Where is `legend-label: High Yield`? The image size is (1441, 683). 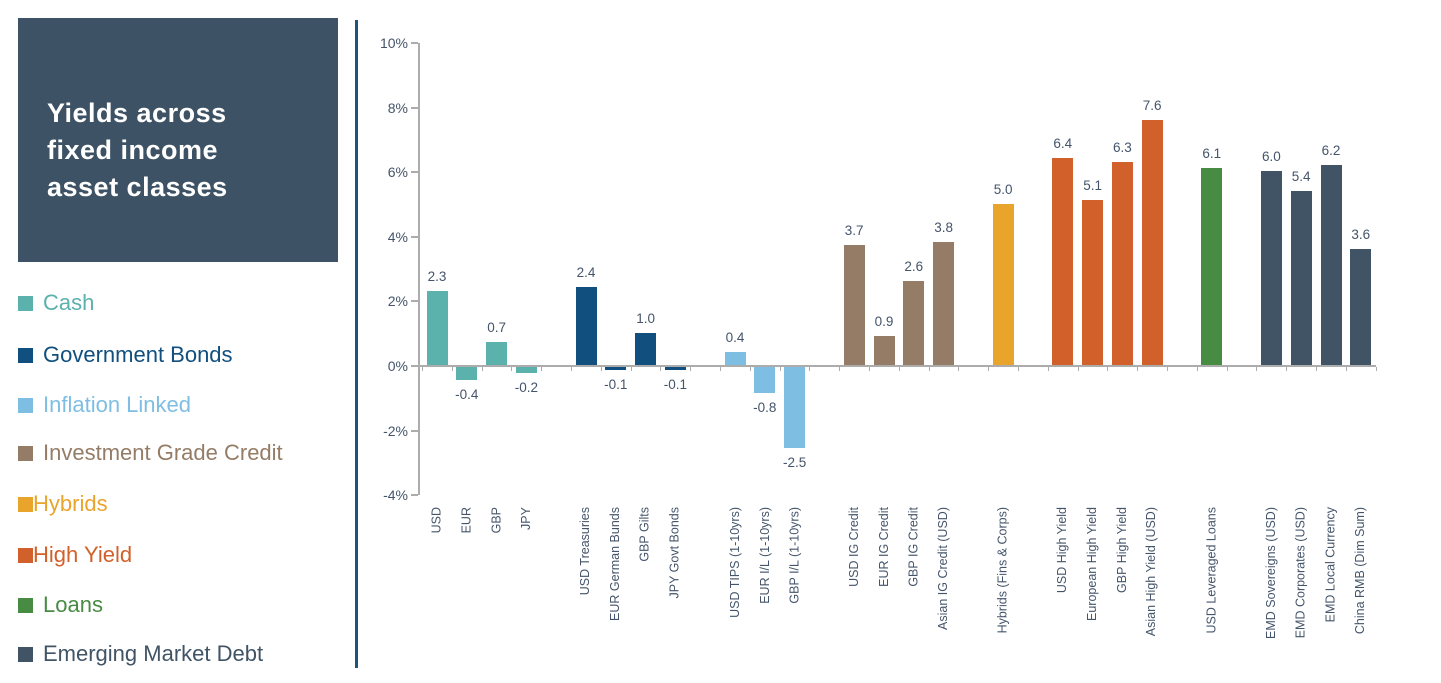
legend-label: High Yield is located at coordinates (83, 554).